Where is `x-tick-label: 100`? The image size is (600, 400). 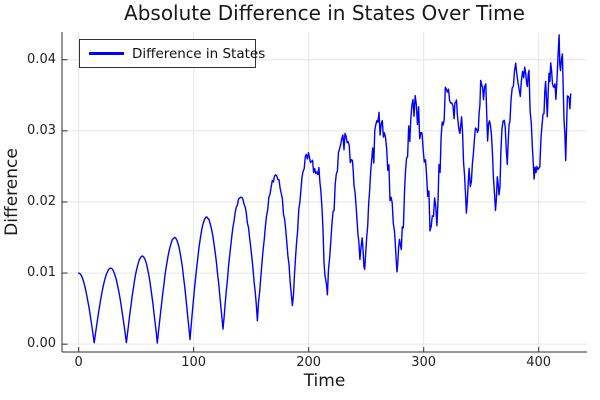
x-tick-label: 100 is located at coordinates (194, 362).